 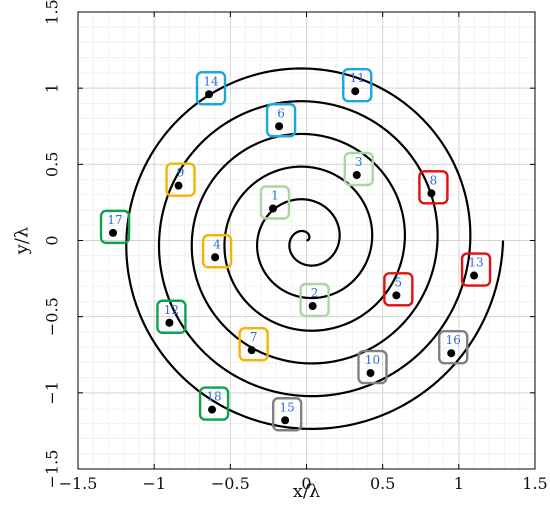 I want to click on marker-label: 15, so click(x=287, y=407).